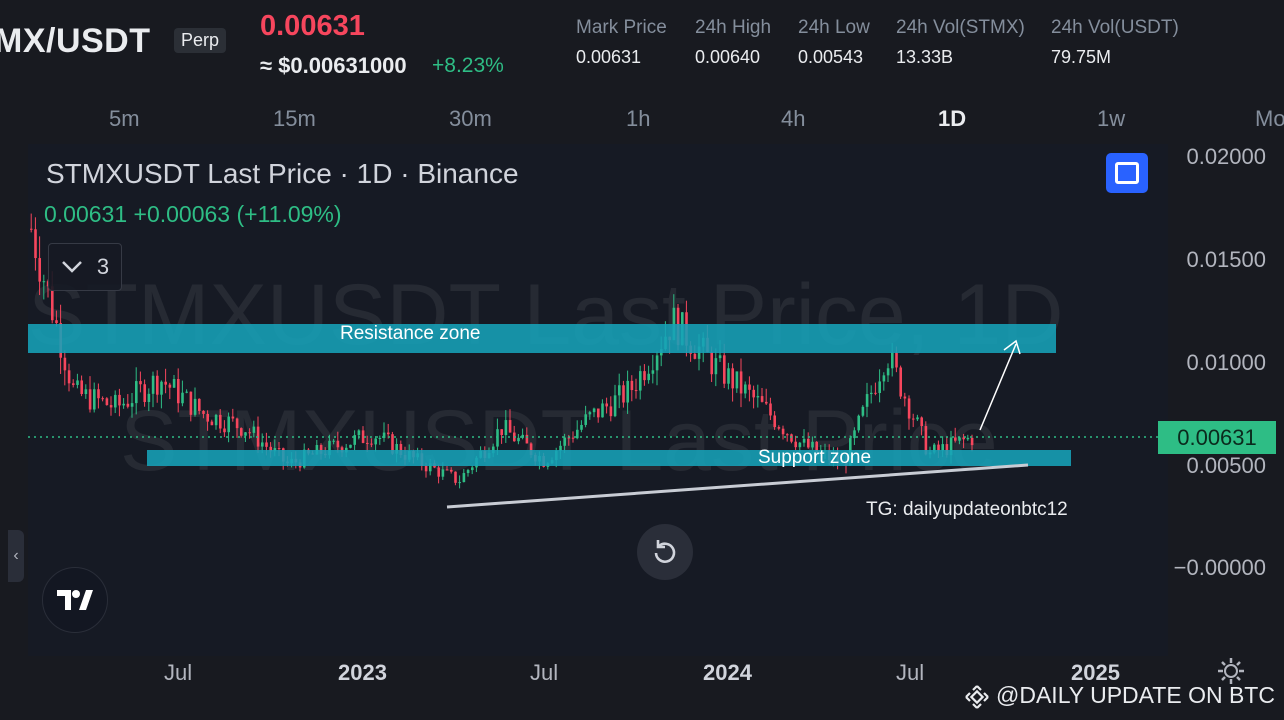  Describe the element at coordinates (793, 118) in the screenshot. I see `tab-4h: 4h` at that location.